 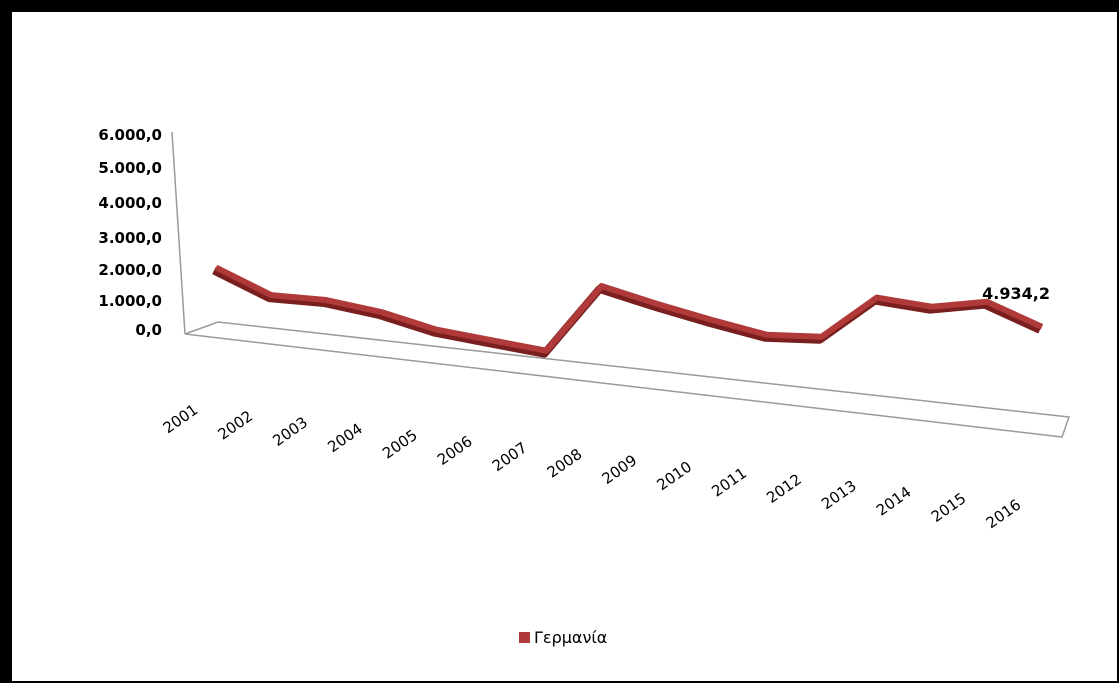 I want to click on x-tick-label: 2003, so click(x=290, y=431).